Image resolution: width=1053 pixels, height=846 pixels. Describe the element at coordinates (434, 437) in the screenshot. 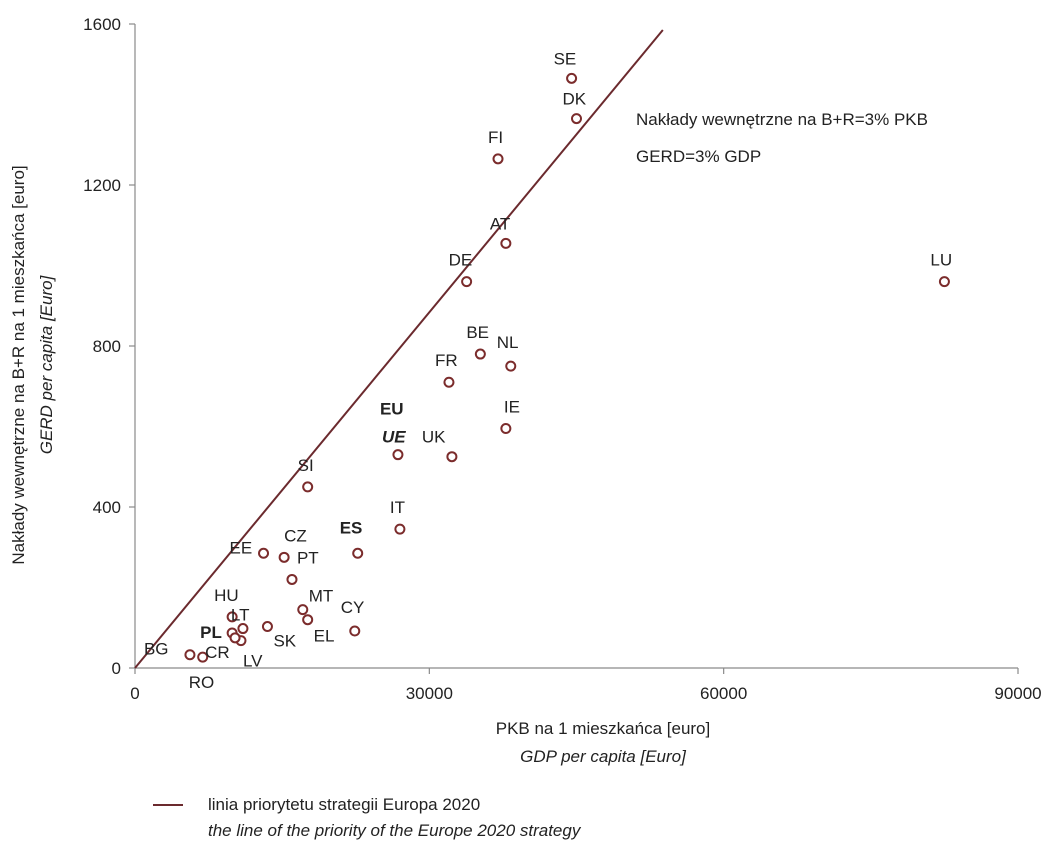

I see `point-label-uk: UK` at that location.